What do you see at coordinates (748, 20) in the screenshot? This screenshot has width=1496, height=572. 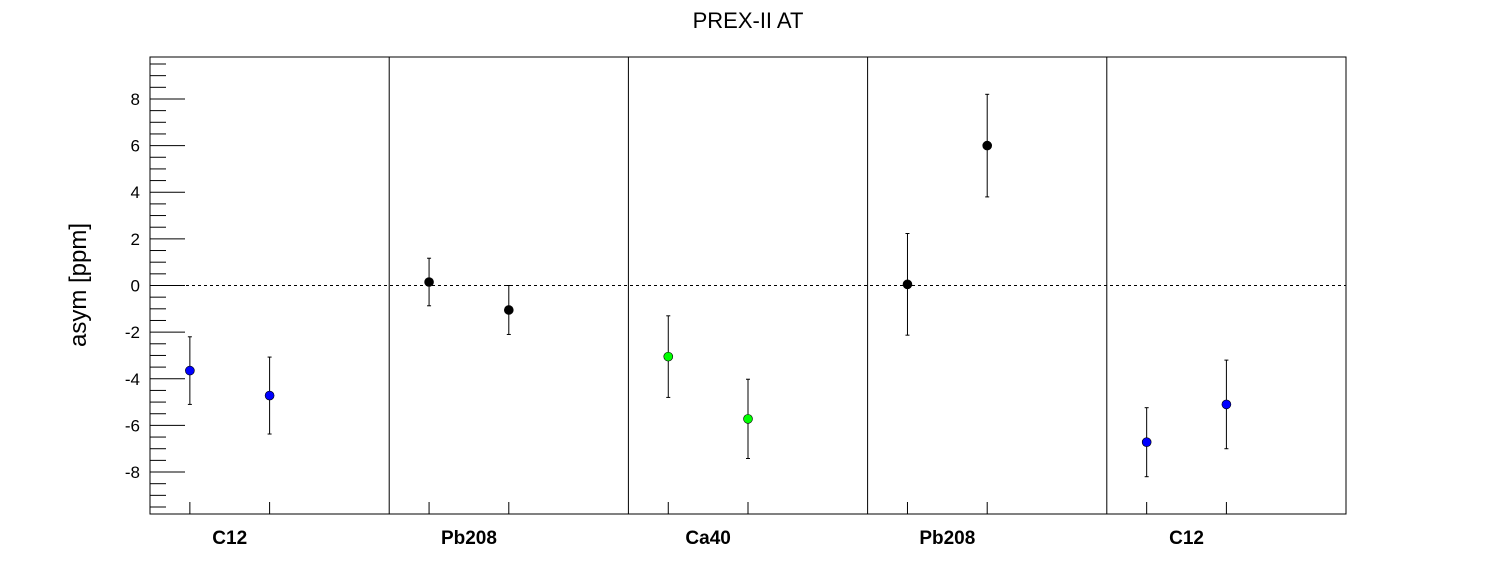 I see `chart-title: PREX-II AT` at bounding box center [748, 20].